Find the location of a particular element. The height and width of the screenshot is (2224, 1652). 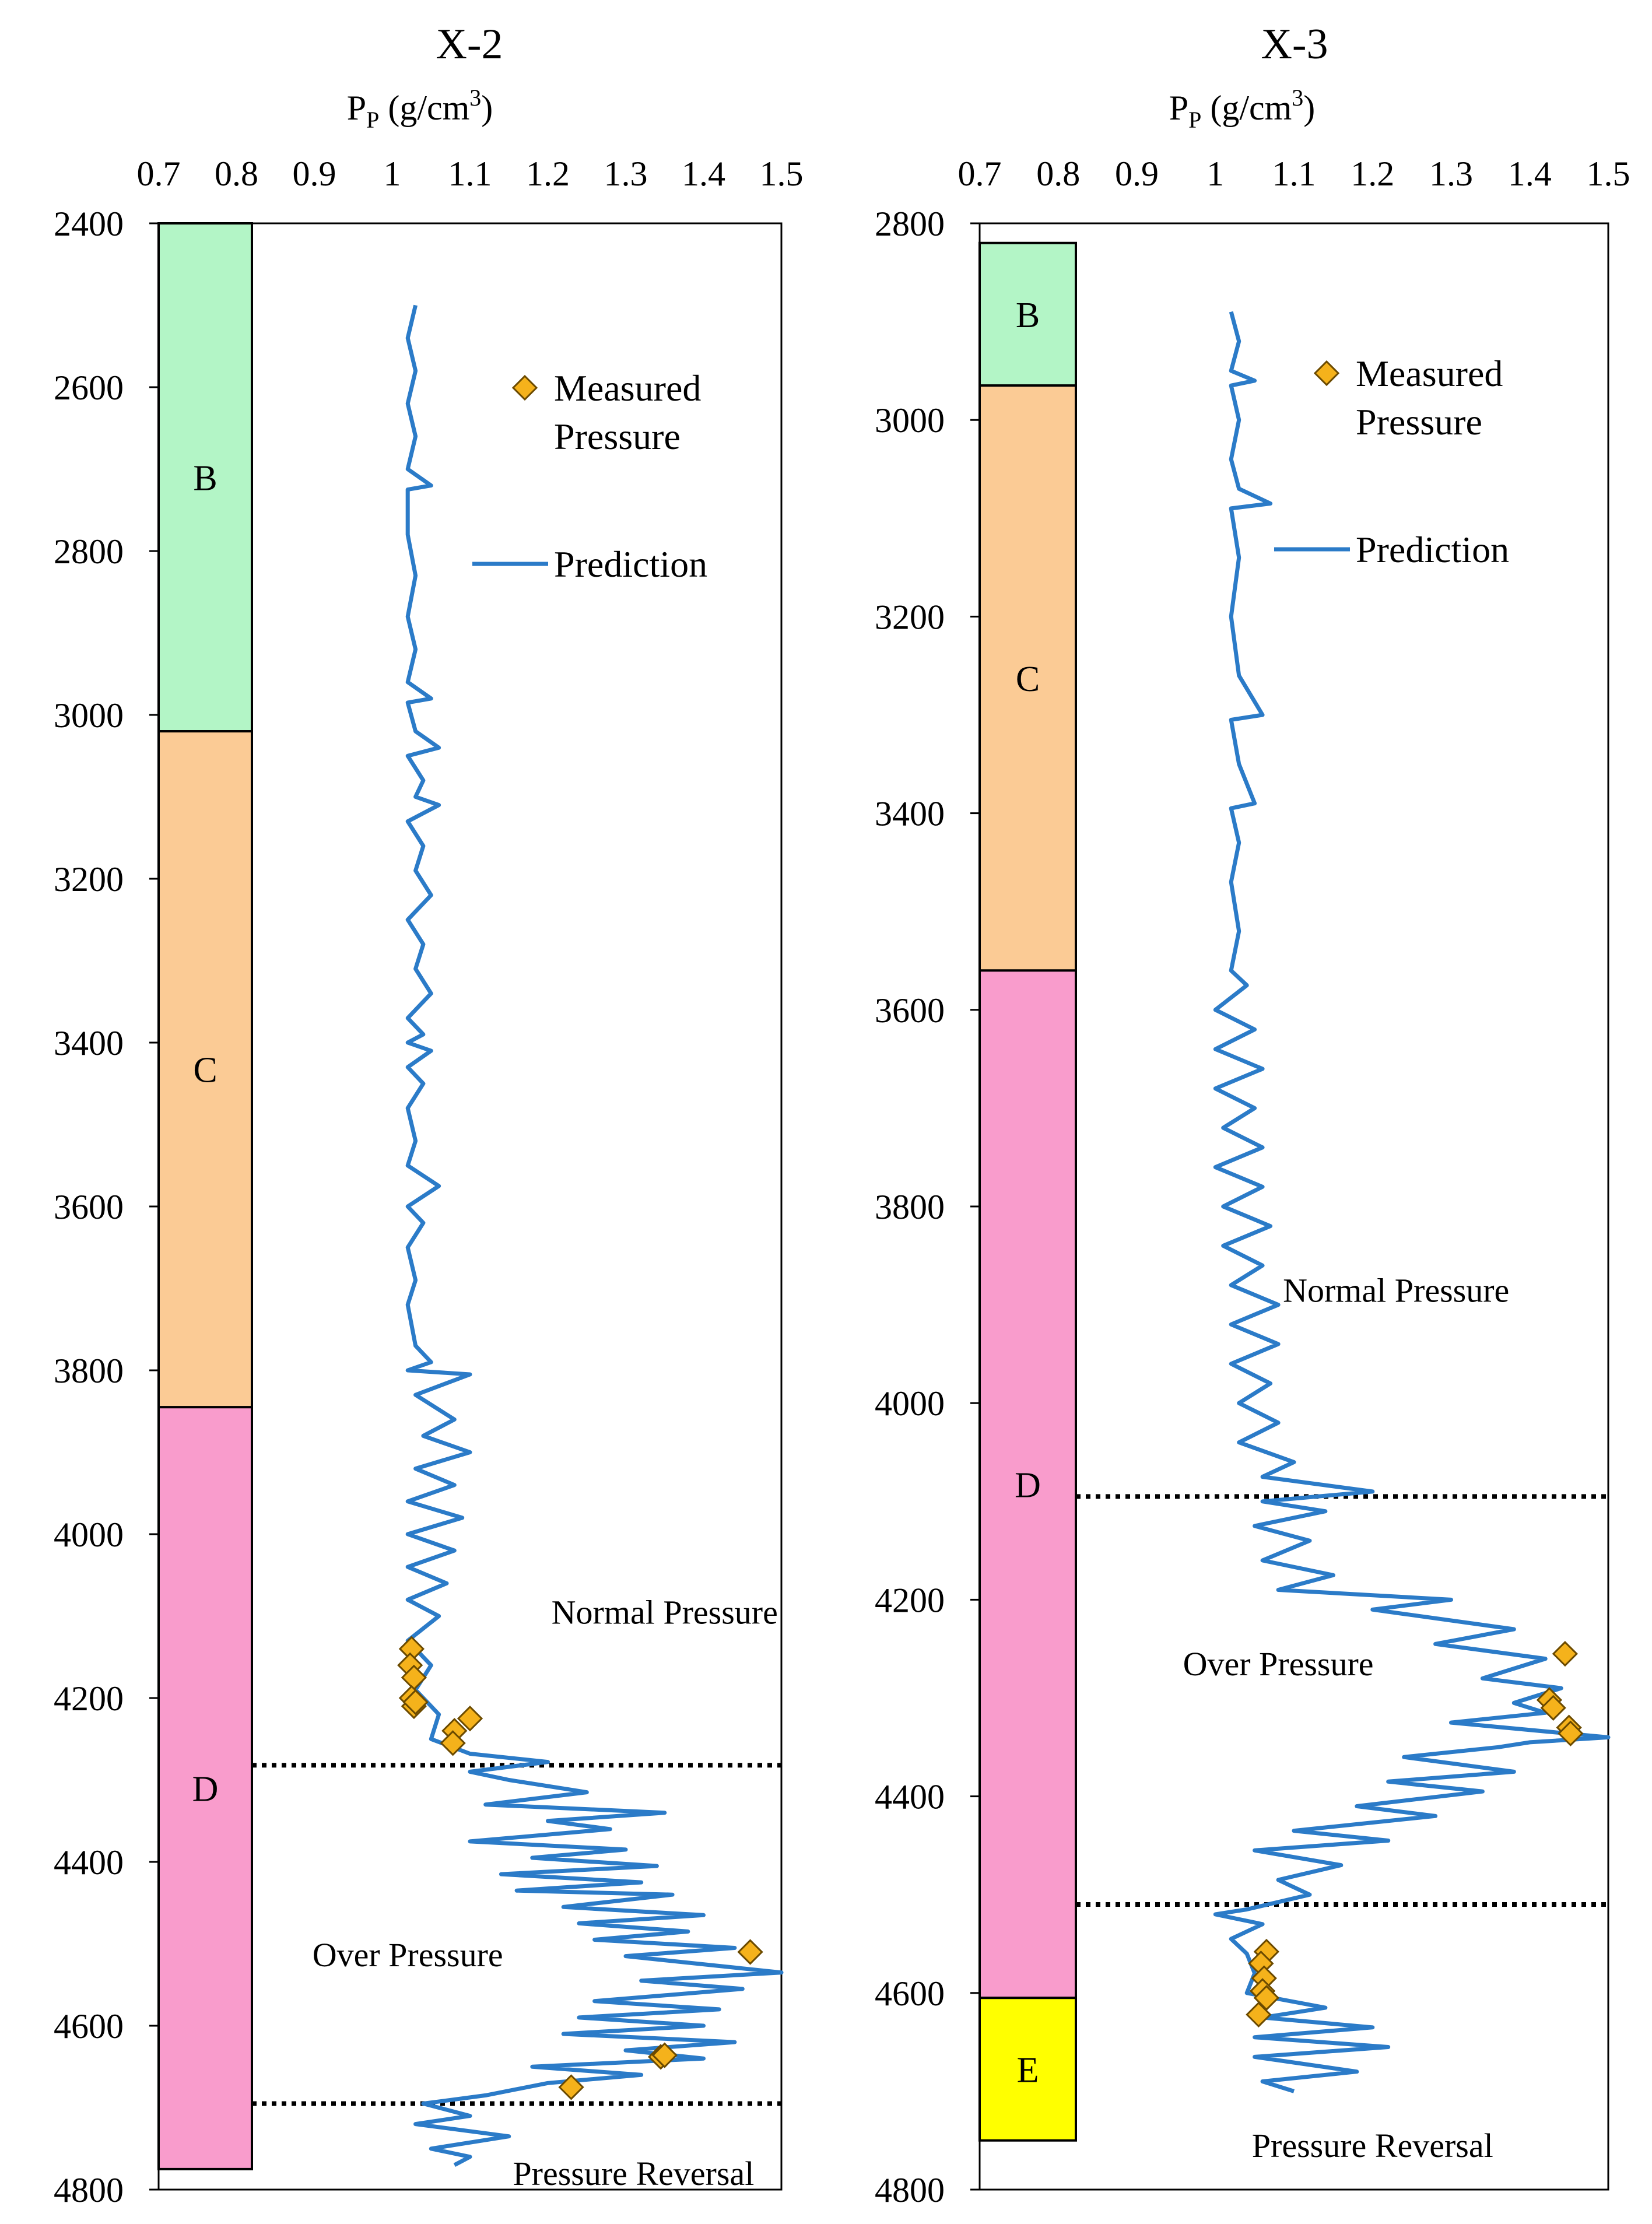

y-tick-label: 2400 is located at coordinates (89, 224).